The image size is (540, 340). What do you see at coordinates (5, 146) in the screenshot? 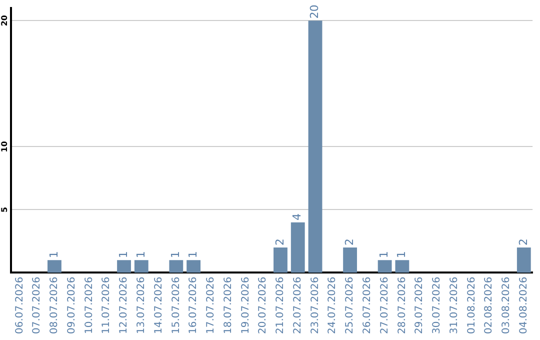
I see `y-tick-label: 10` at bounding box center [5, 146].